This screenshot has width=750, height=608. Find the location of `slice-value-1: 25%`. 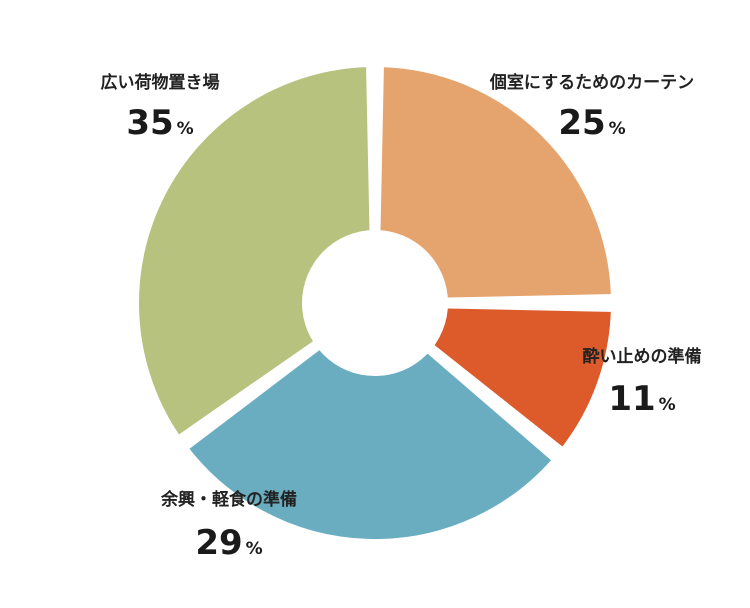

slice-value-1: 25% is located at coordinates (591, 123).